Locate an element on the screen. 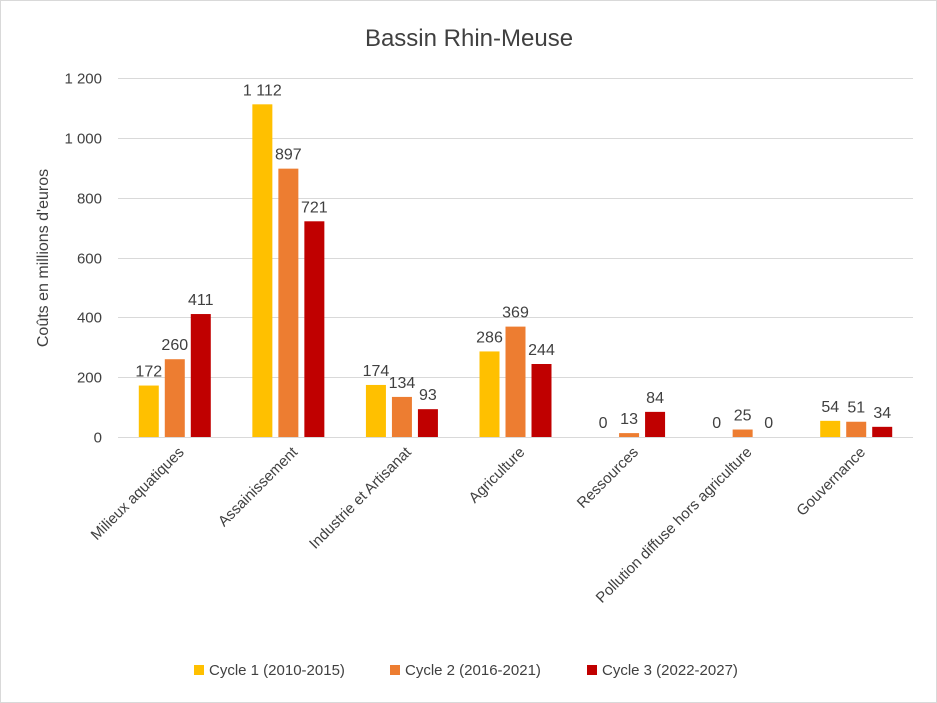 Image resolution: width=937 pixels, height=703 pixels. legend-label: Cycle 3 (2022-2027) is located at coordinates (670, 670).